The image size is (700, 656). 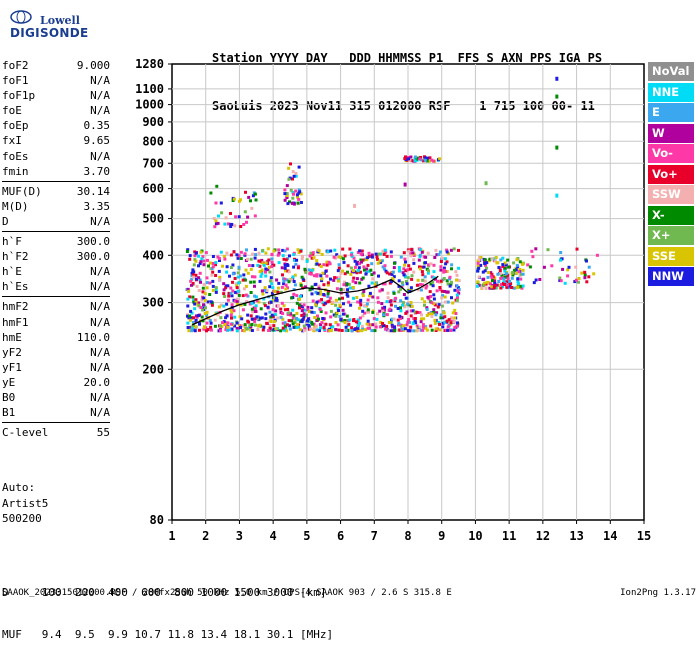 I want to click on param-row: yF1 N/A, so click(x=56, y=367).